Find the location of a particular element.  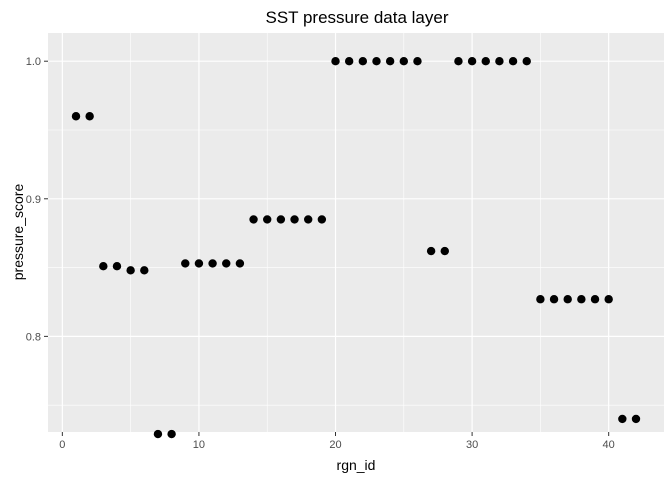

x-tick-label: 30 is located at coordinates (472, 445).